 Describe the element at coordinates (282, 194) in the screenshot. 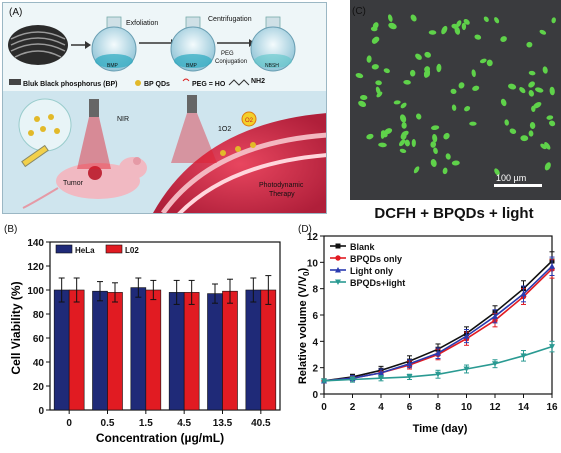

I see `pdt-label-line2: Therapy` at that location.